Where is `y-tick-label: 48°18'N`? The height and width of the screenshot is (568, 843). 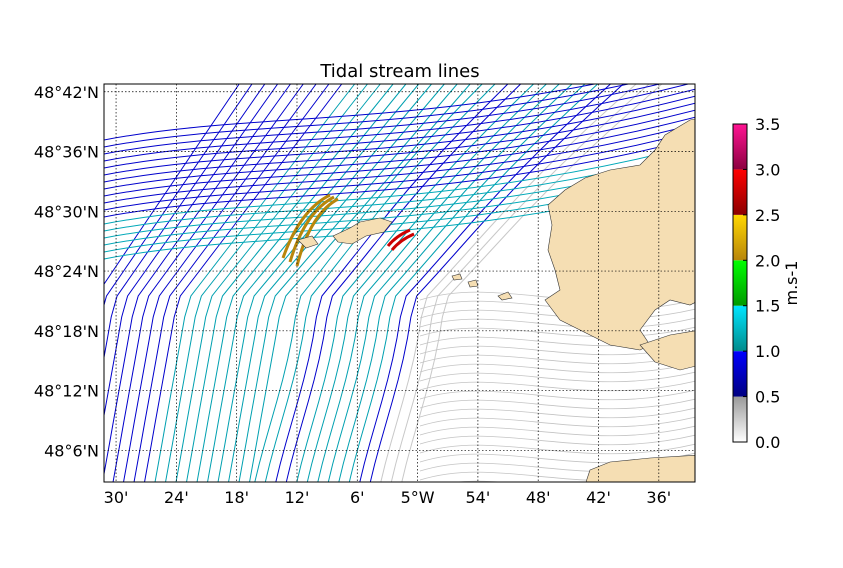
y-tick-label: 48°18'N is located at coordinates (66, 331).